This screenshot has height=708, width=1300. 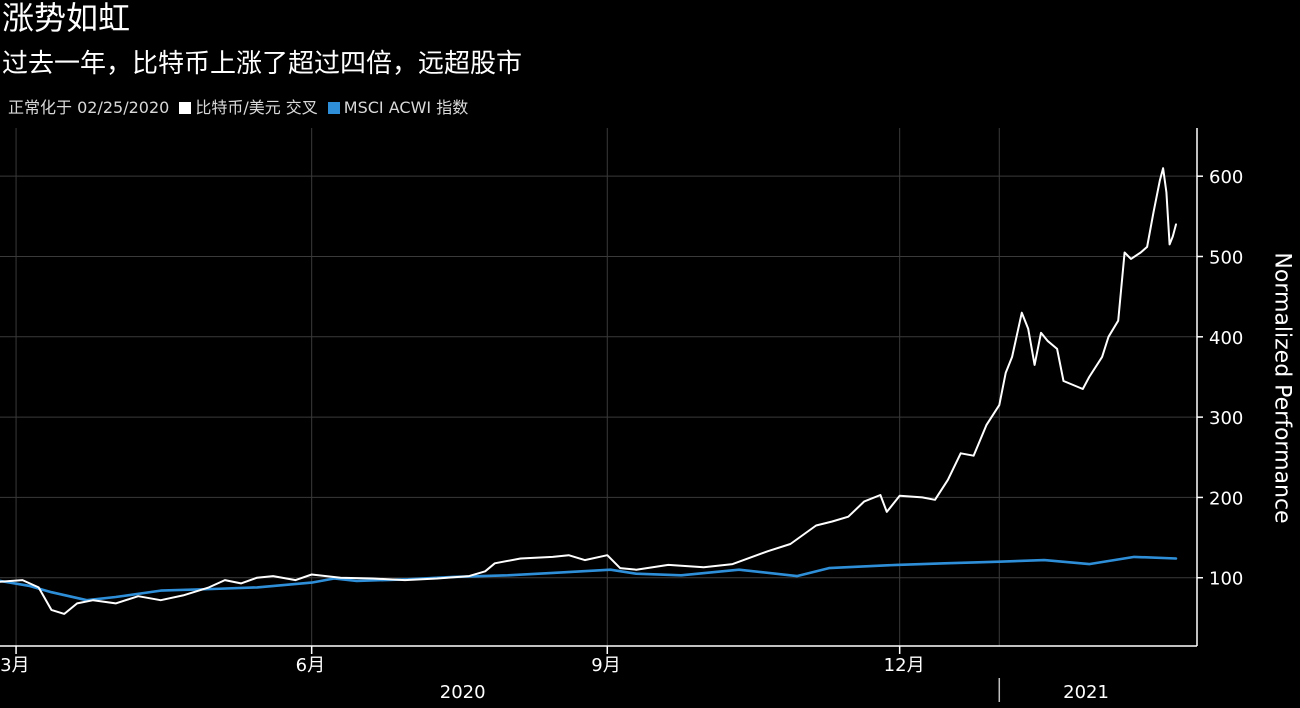 What do you see at coordinates (1086, 692) in the screenshot?
I see `x-year-label-1: 2021` at bounding box center [1086, 692].